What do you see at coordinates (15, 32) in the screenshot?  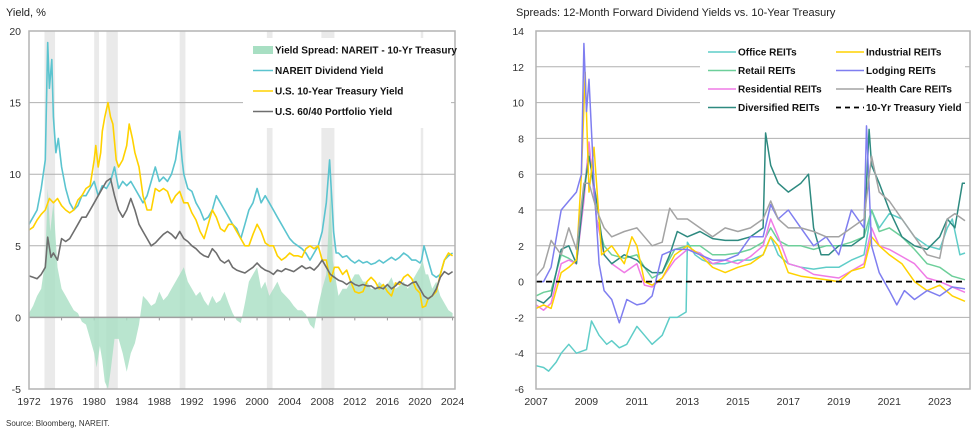 I see `y-tick-label: 20` at bounding box center [15, 32].